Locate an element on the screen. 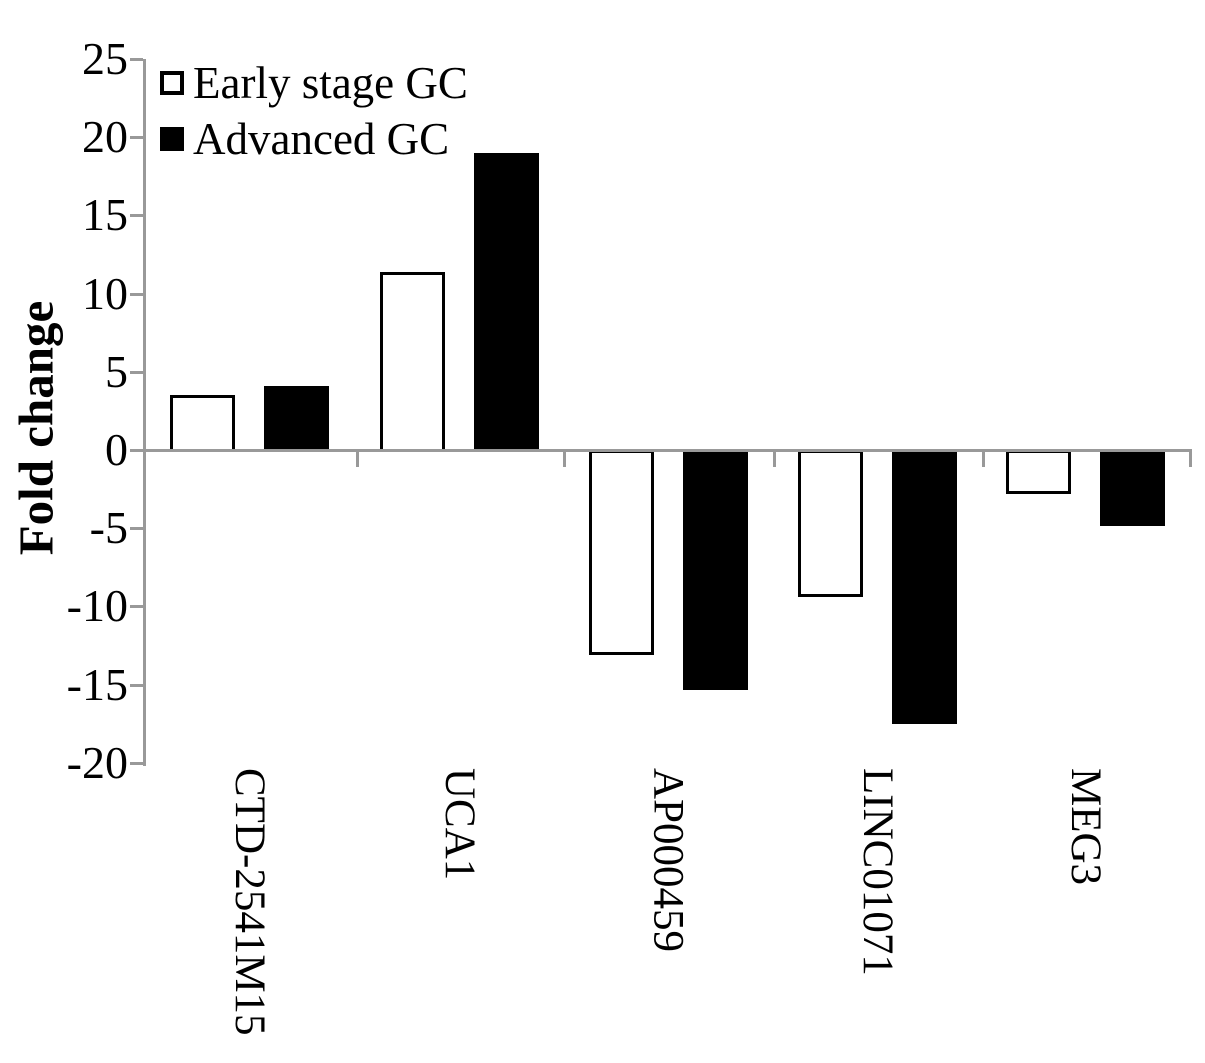 This screenshot has height=1063, width=1205. category-label-ctd-2541m15: CTD-2541M15 is located at coordinates (250, 902).